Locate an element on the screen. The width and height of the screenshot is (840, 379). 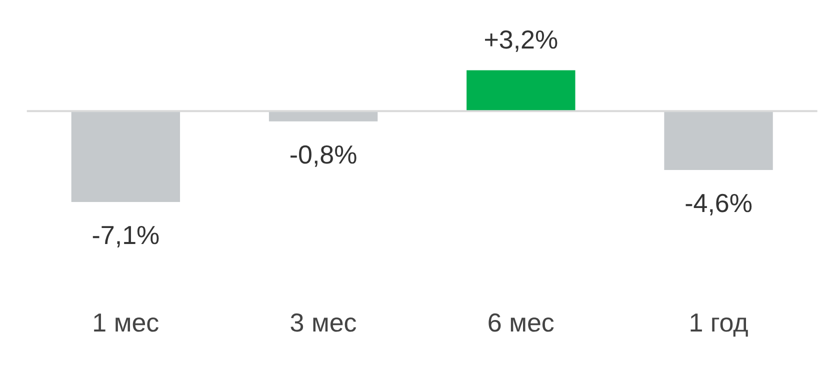
data-label: +3,2% is located at coordinates (521, 39).